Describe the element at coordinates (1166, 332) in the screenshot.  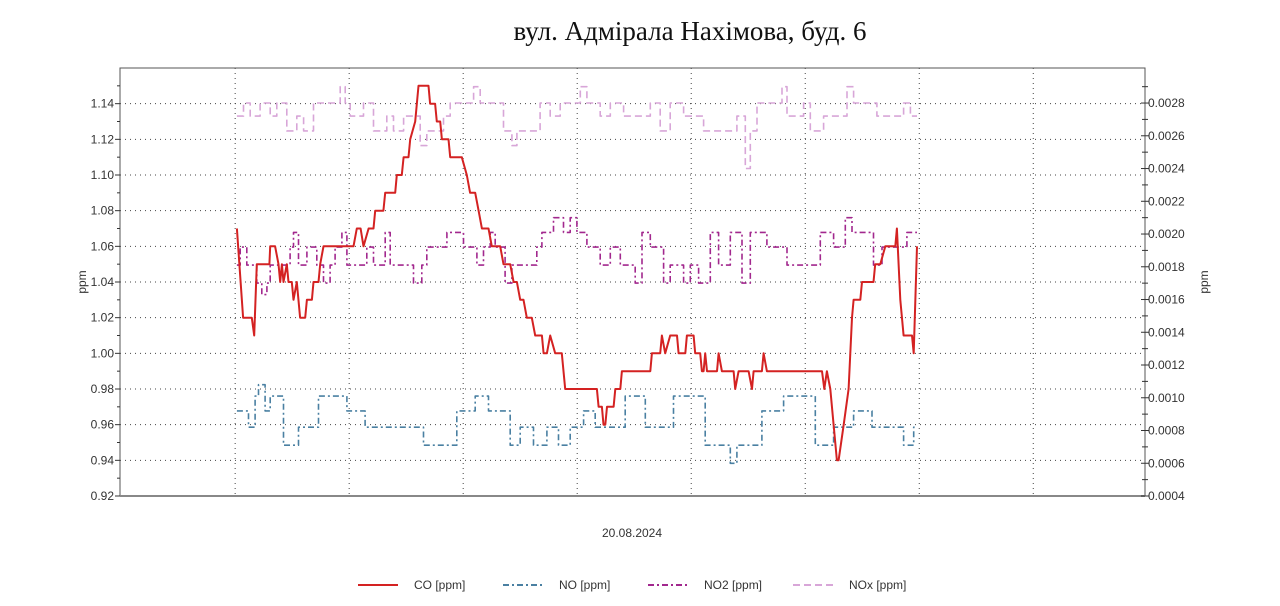
I see `y-tick-label-right: 0.0014` at that location.